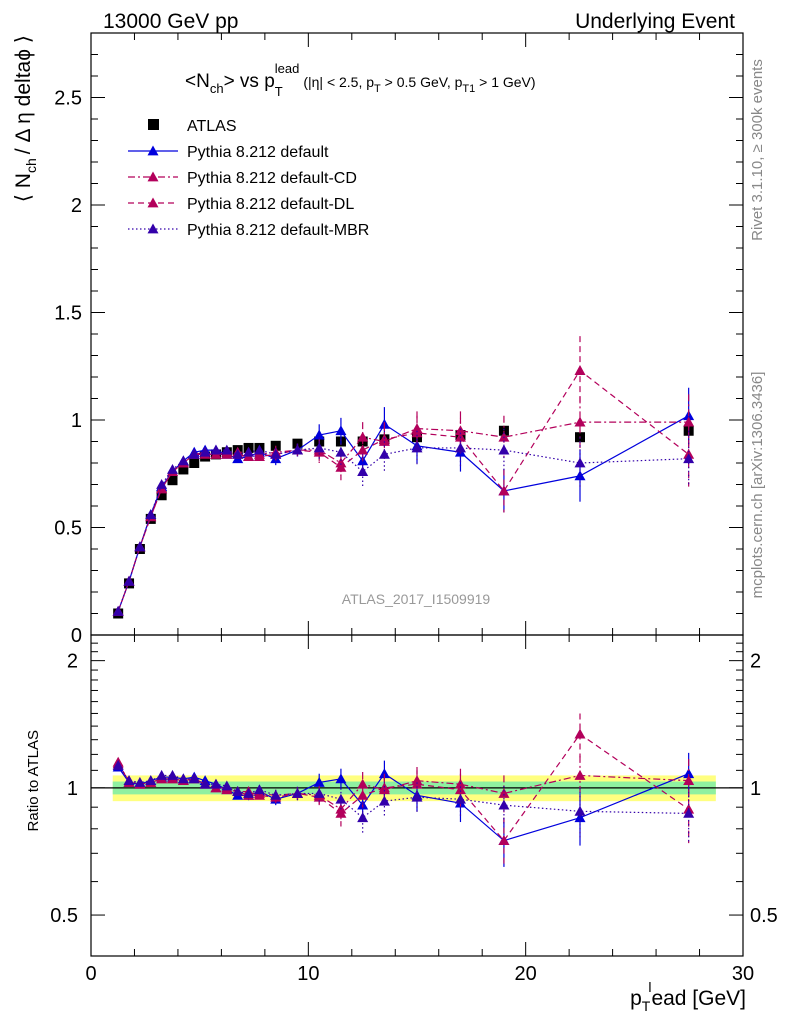 This screenshot has height=1029, width=786. I want to click on series-2-main-marker, so click(580, 421).